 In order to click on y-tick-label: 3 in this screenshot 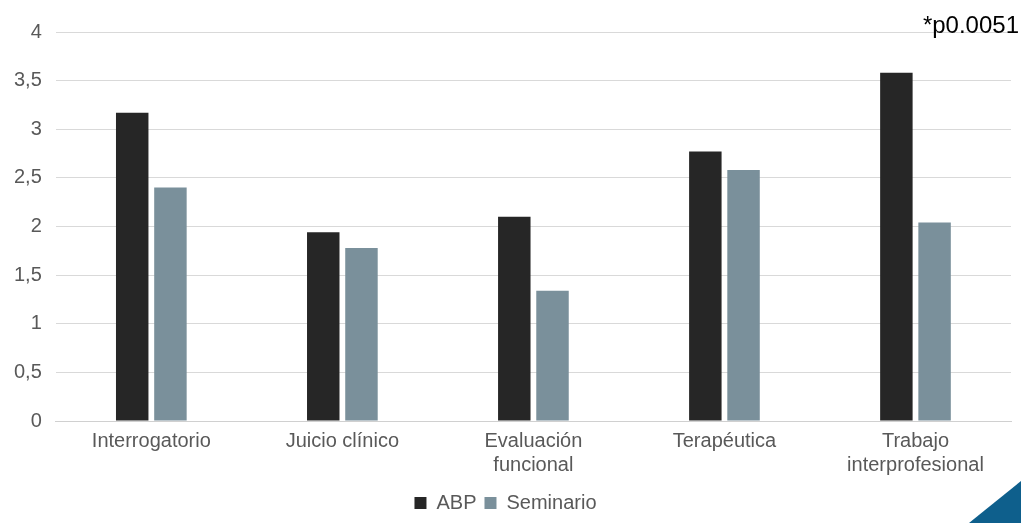, I will do `click(36, 127)`.